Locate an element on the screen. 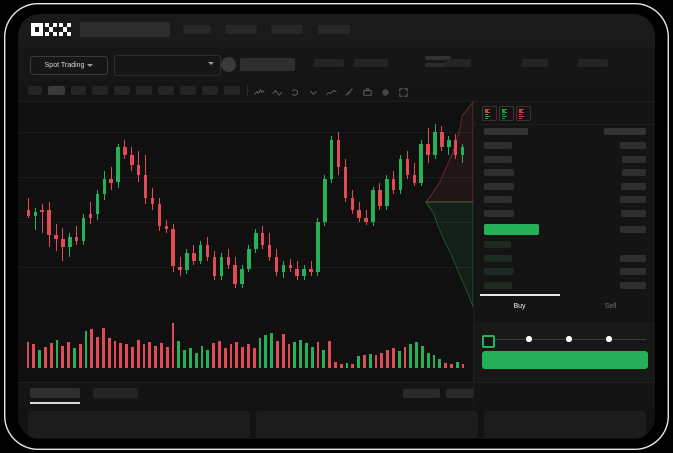 Image resolution: width=673 pixels, height=453 pixels. orderbook-header-right is located at coordinates (625, 131).